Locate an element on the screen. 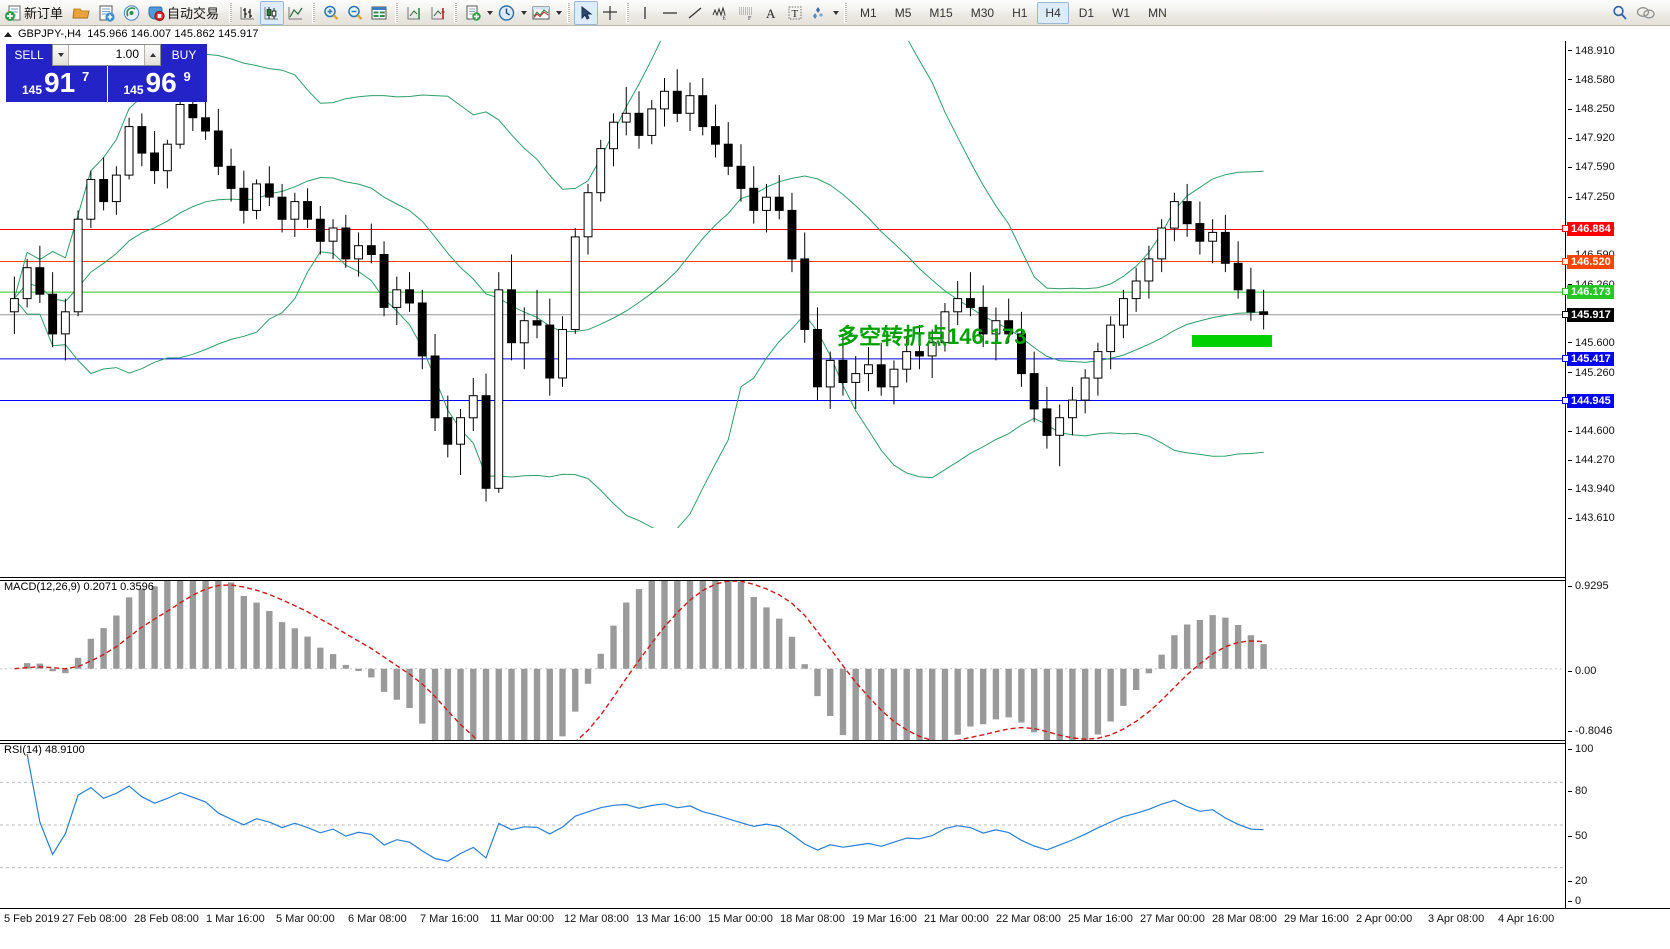 The image size is (1670, 949). search-button is located at coordinates (1620, 13).